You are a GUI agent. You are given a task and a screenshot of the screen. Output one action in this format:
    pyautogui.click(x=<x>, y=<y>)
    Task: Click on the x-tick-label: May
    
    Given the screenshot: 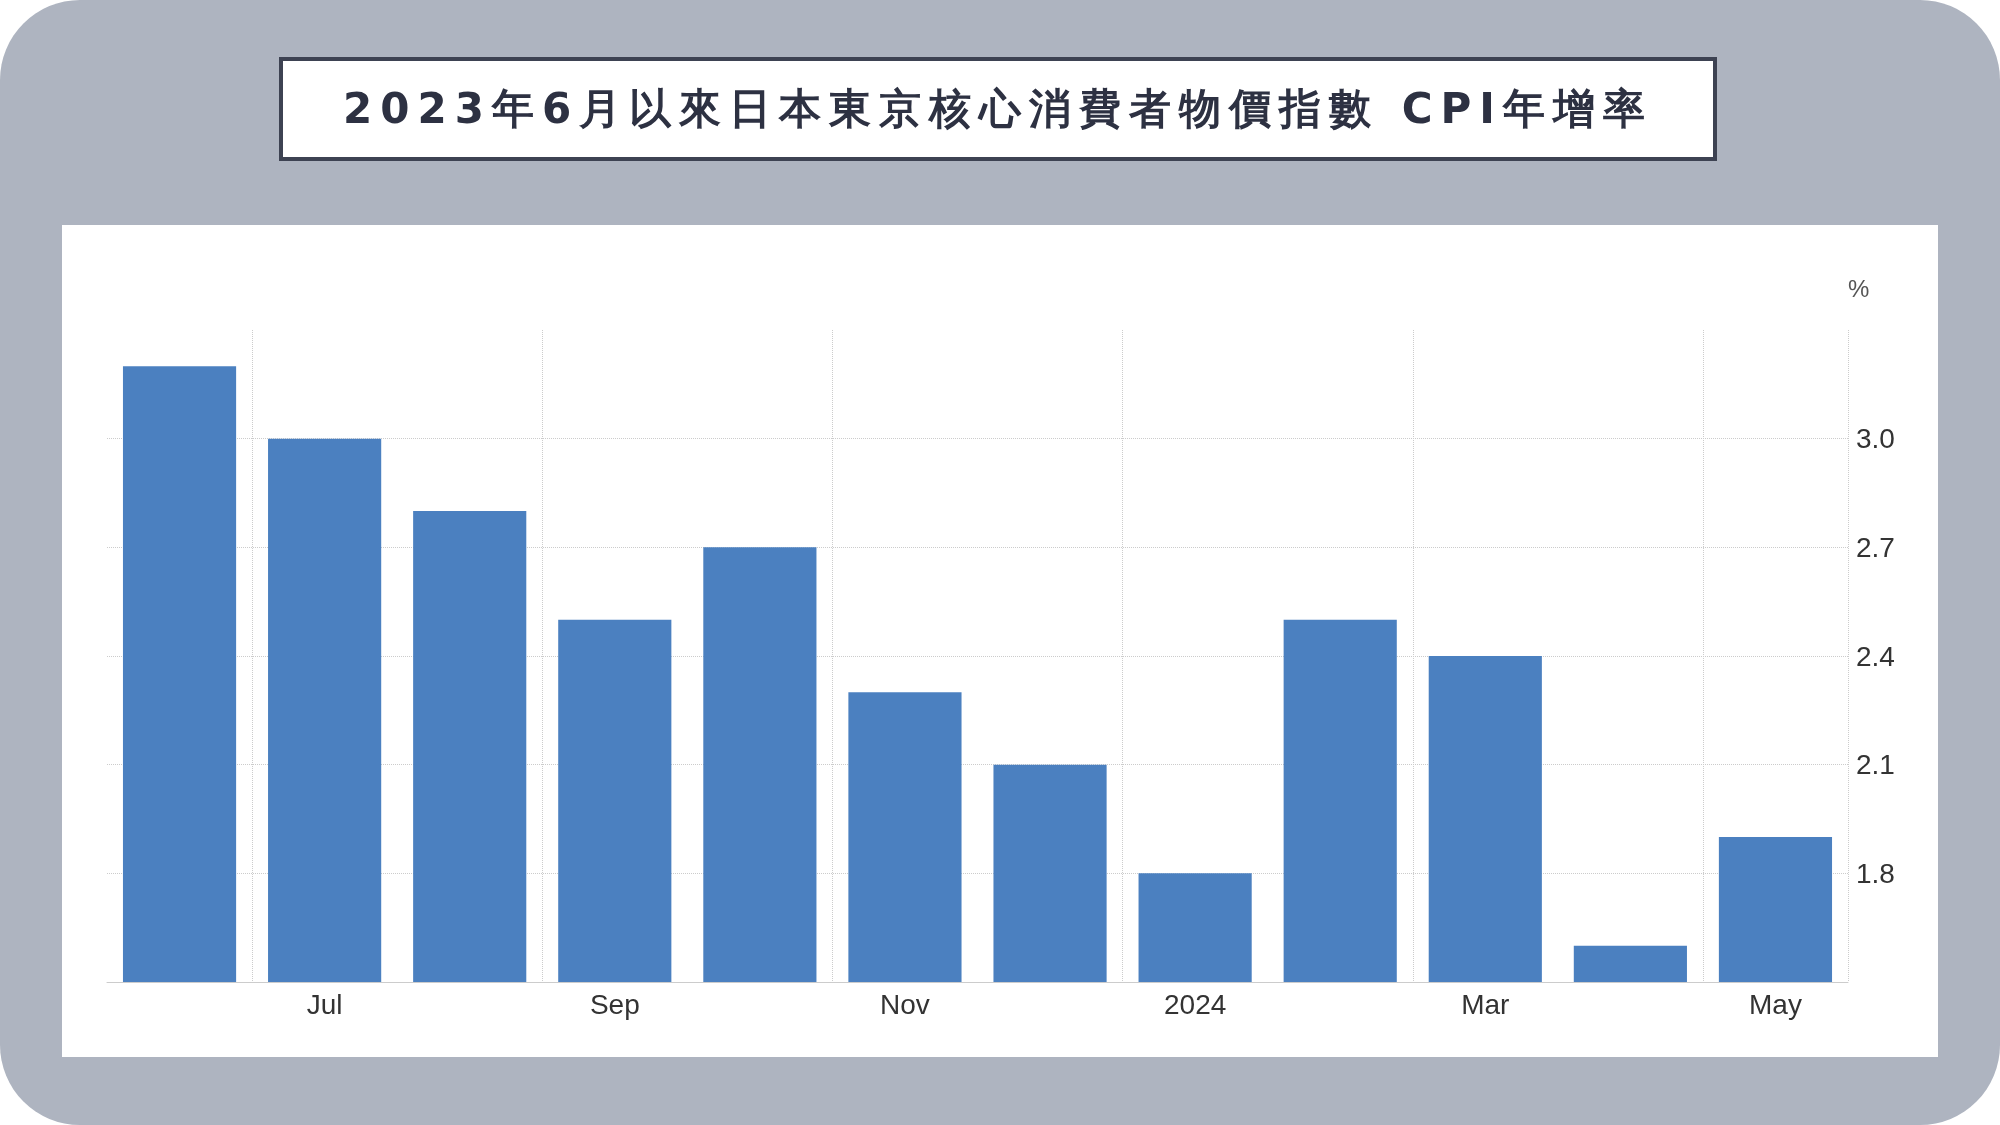 What is the action you would take?
    pyautogui.click(x=1775, y=1004)
    